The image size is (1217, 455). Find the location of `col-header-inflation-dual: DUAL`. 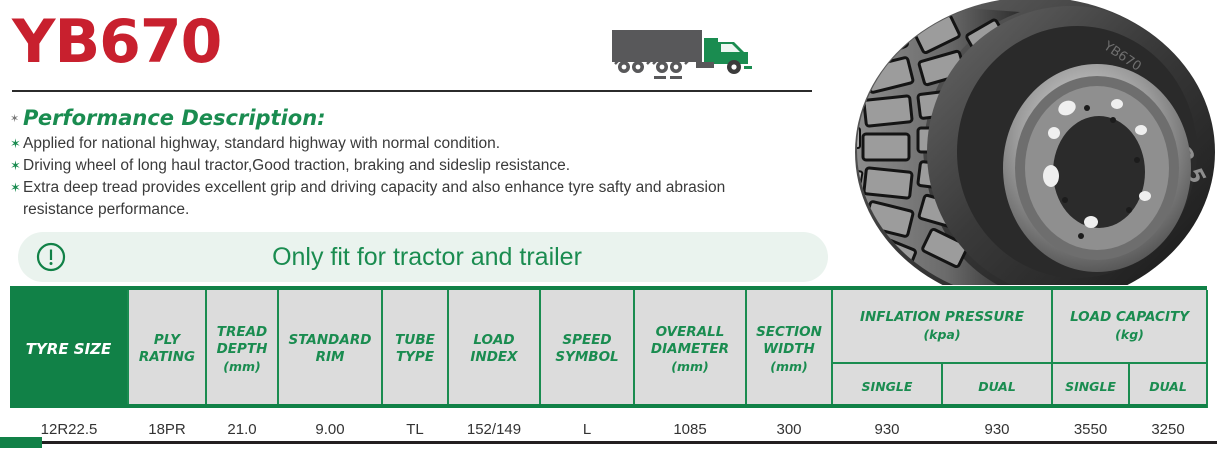

col-header-inflation-dual: DUAL is located at coordinates (997, 385).